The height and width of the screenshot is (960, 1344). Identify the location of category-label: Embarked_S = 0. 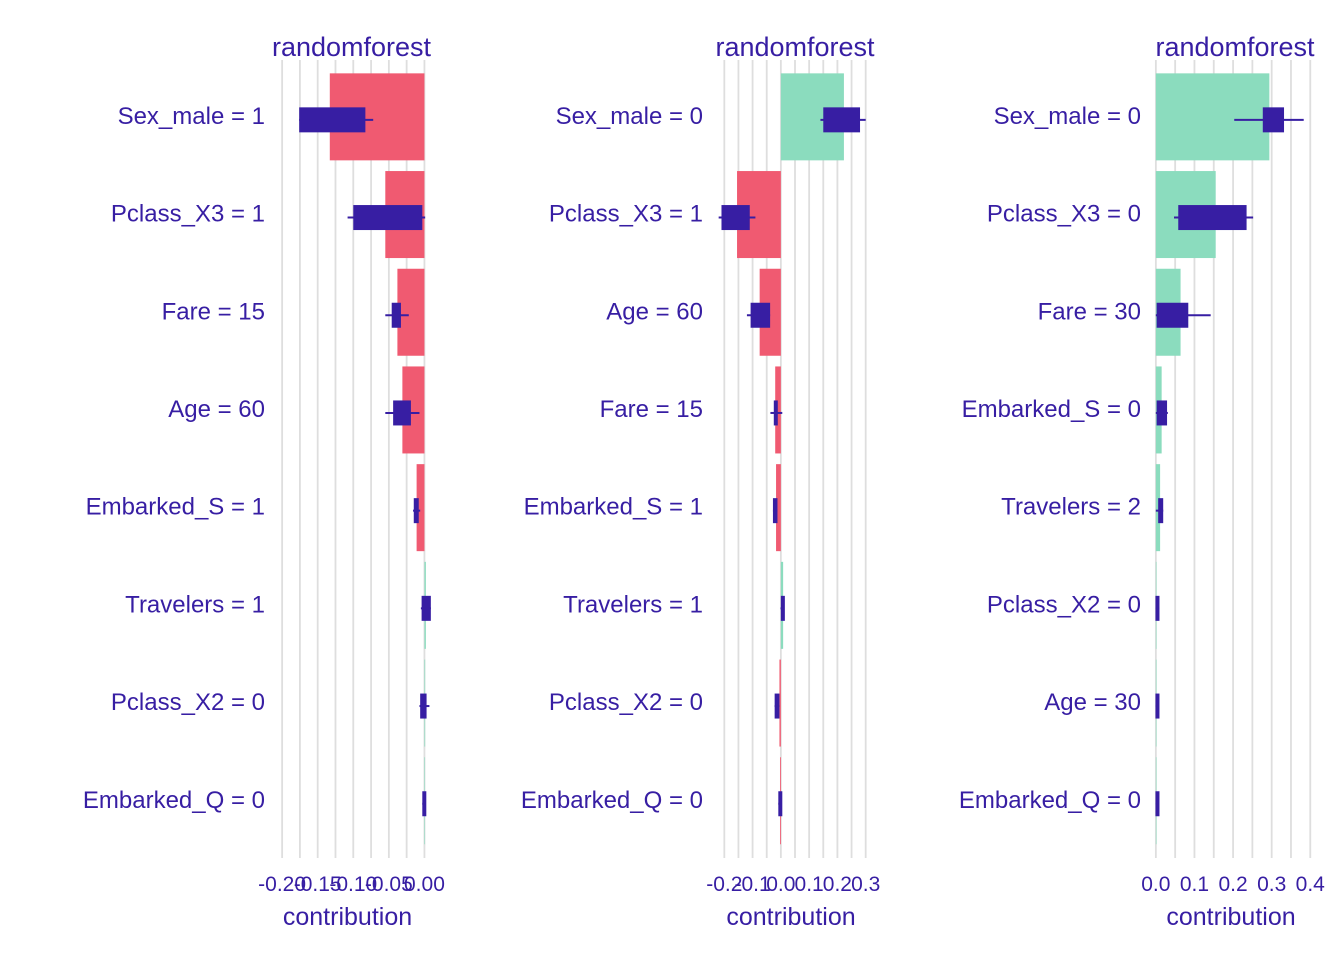
(1051, 409).